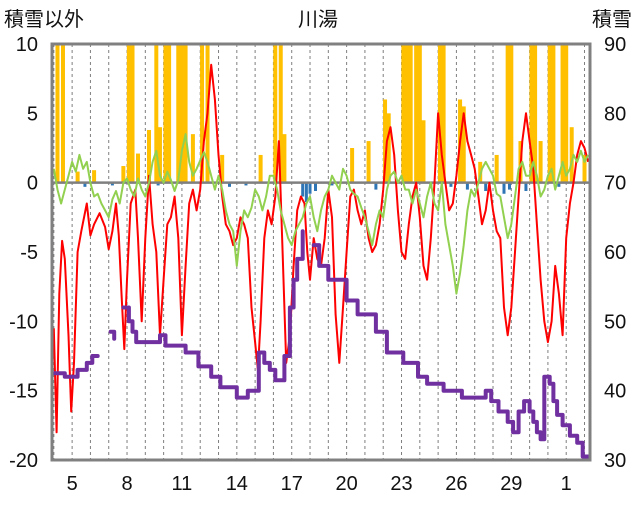 Image resolution: width=636 pixels, height=506 pixels. What do you see at coordinates (182, 484) in the screenshot?
I see `x-tick-label: 11` at bounding box center [182, 484].